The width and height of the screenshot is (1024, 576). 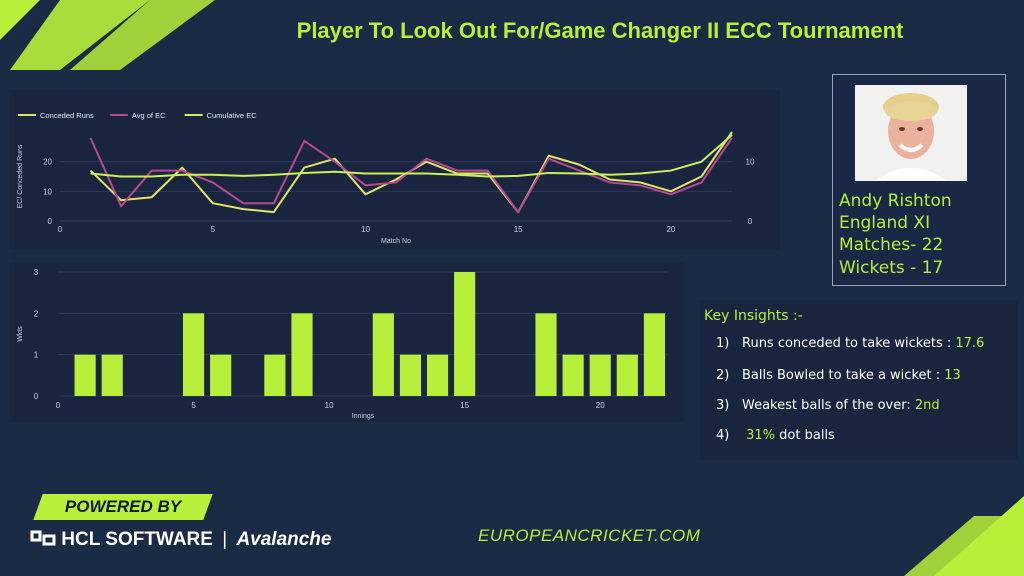 I want to click on insight-number: 4), so click(x=723, y=435).